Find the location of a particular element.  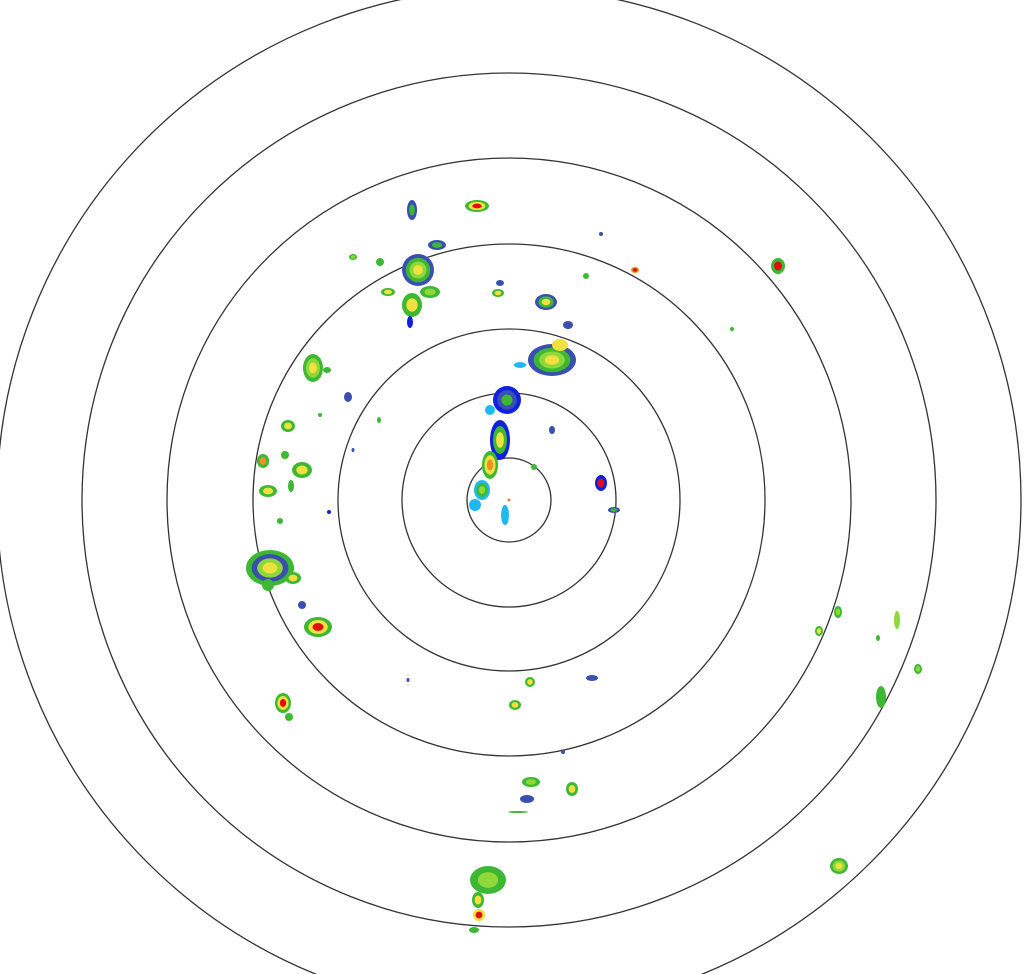

radar-site-marker is located at coordinates (509, 500).